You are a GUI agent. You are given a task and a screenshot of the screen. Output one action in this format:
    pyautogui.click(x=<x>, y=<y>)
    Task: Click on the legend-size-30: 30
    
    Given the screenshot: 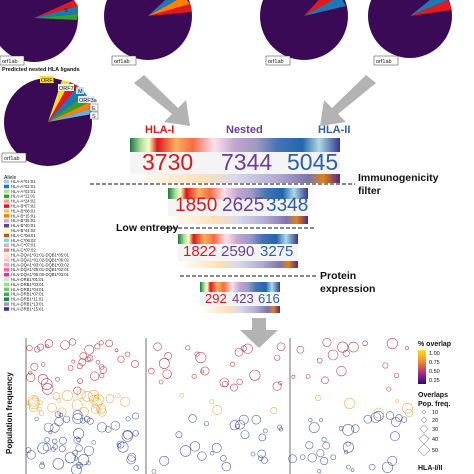 What is the action you would take?
    pyautogui.click(x=435, y=430)
    